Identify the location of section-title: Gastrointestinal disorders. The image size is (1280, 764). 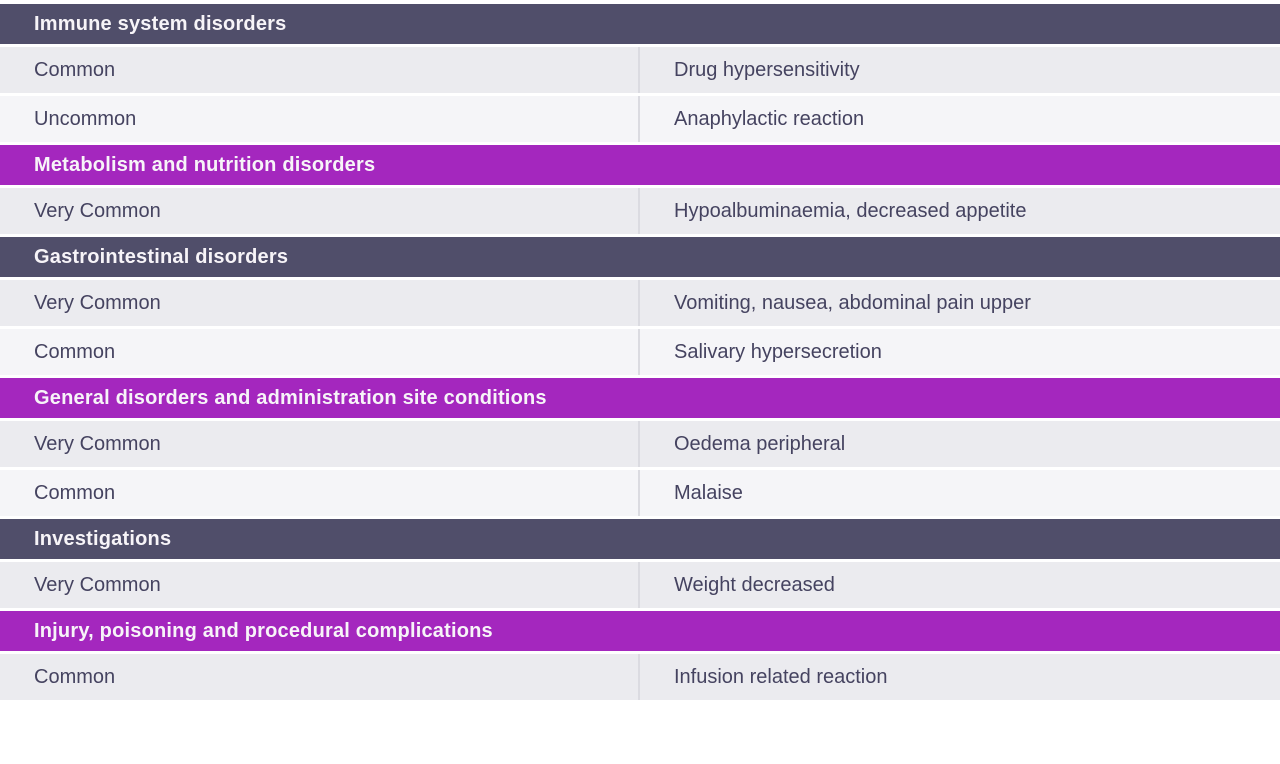
(161, 256).